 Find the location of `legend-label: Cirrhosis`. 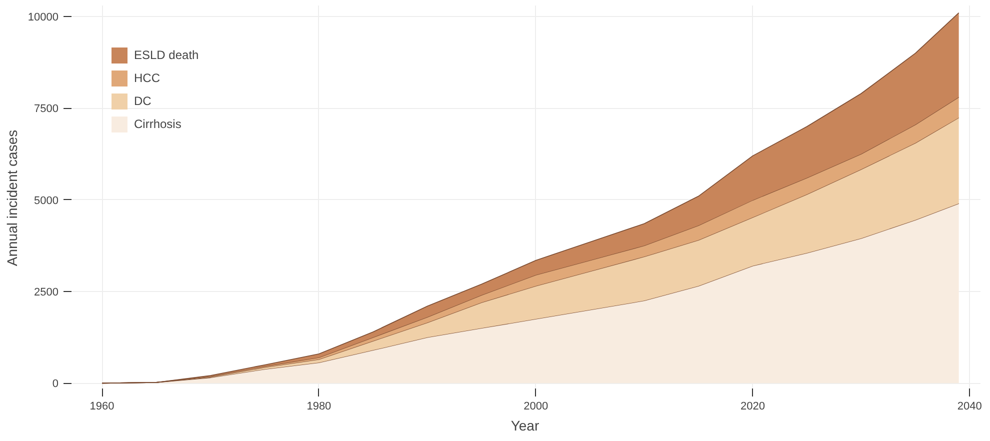

legend-label: Cirrhosis is located at coordinates (158, 124).